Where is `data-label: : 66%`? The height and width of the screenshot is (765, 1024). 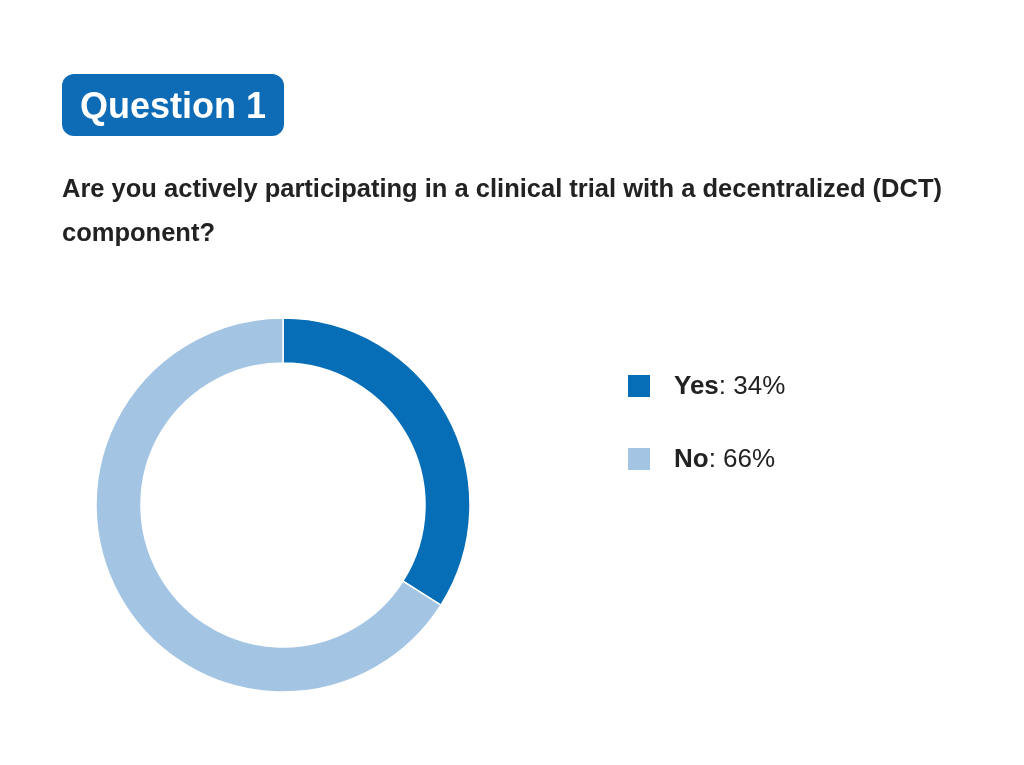
data-label: : 66% is located at coordinates (742, 458).